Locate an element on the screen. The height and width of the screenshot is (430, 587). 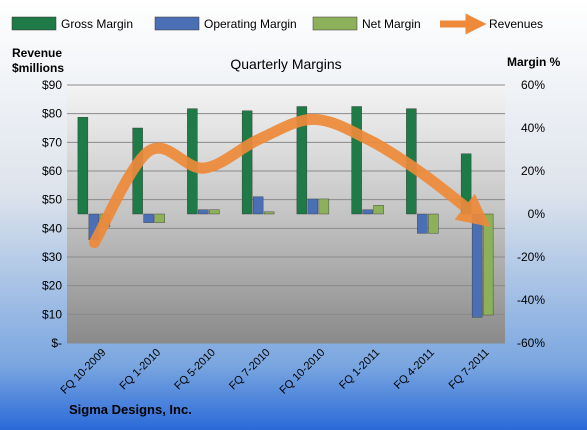
left-tick-label: $20 is located at coordinates (52, 286).